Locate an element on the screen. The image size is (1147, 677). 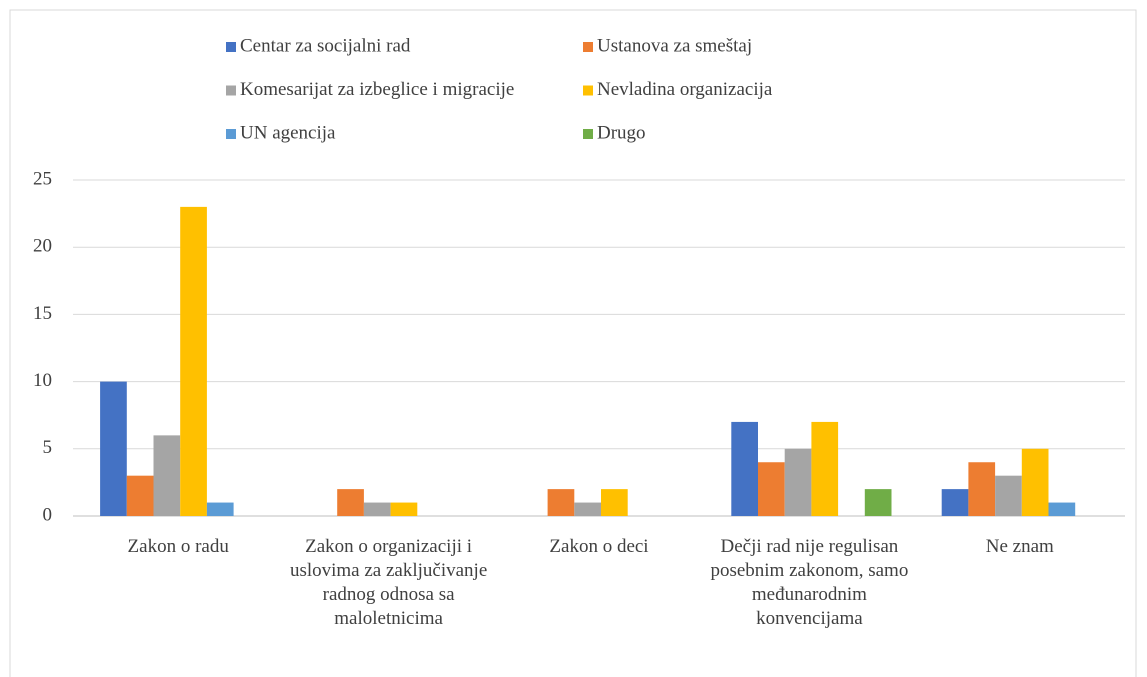
y-tick-label: 0 is located at coordinates (48, 514).